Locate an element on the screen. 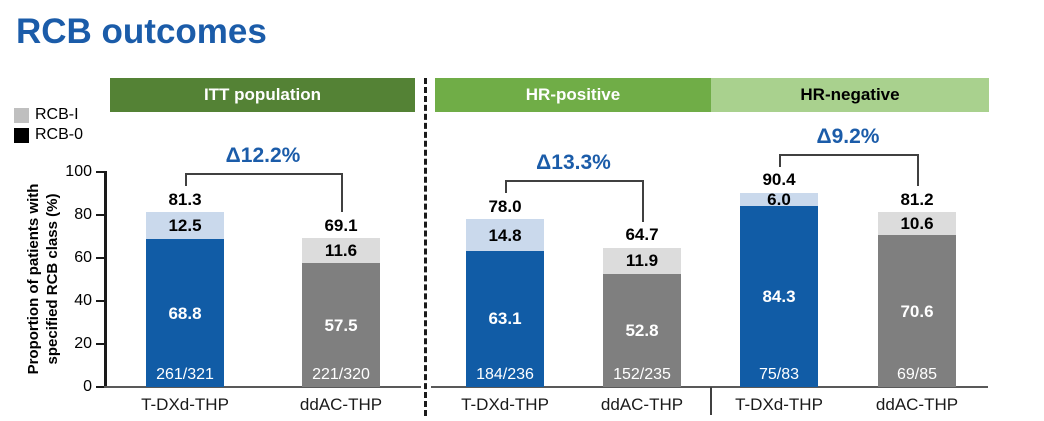 Image resolution: width=1044 pixels, height=421 pixels. rcb-0-value-label: 52.8 is located at coordinates (642, 330).